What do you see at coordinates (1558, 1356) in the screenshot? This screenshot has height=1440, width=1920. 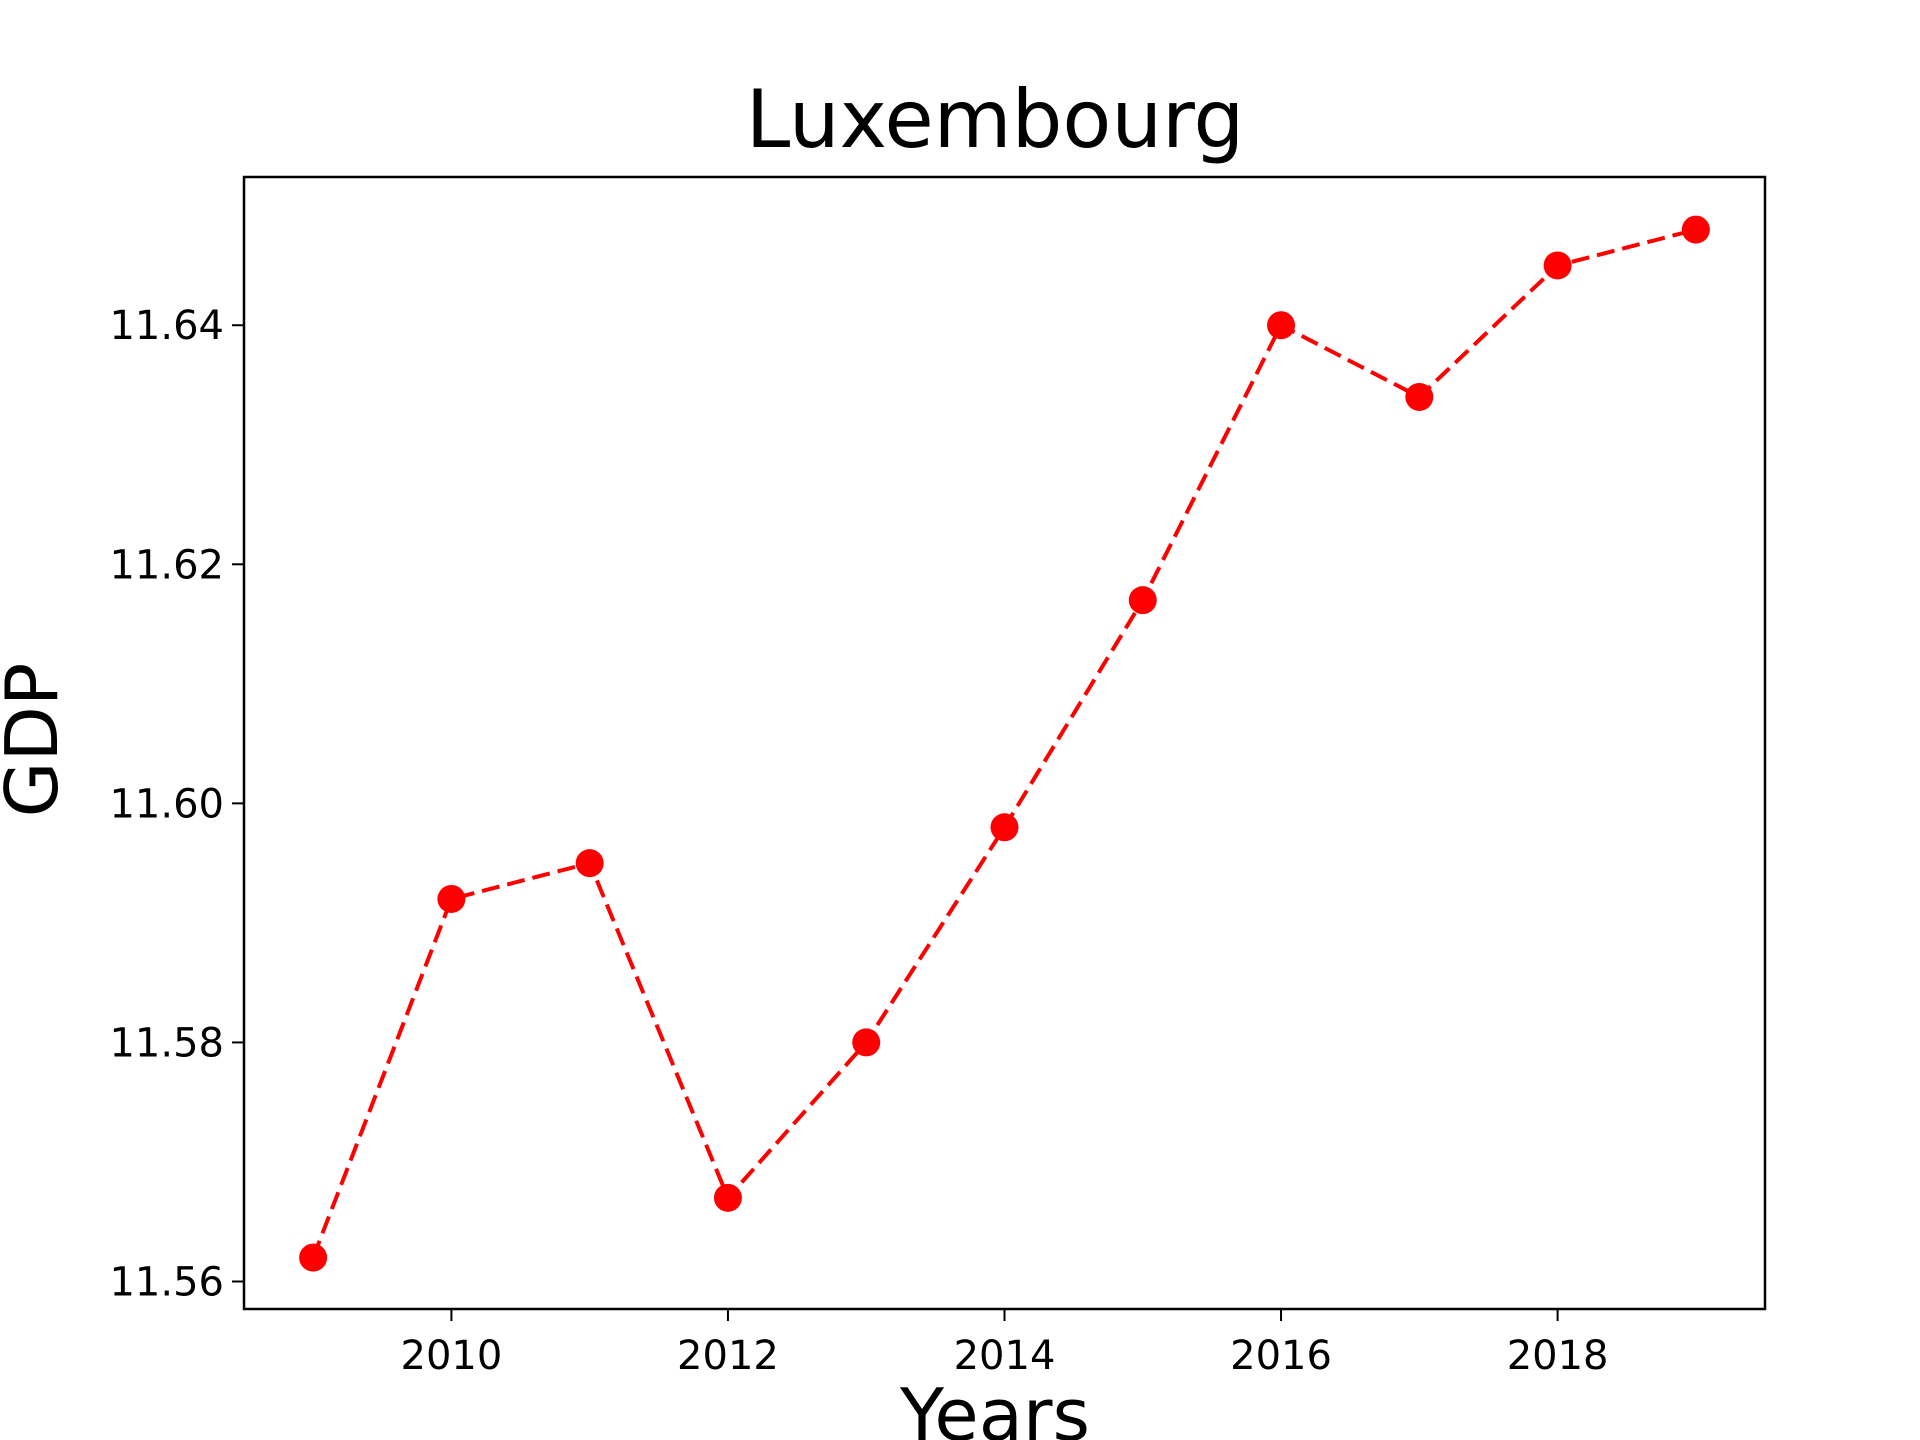 I see `x-tick-label: 2018` at bounding box center [1558, 1356].